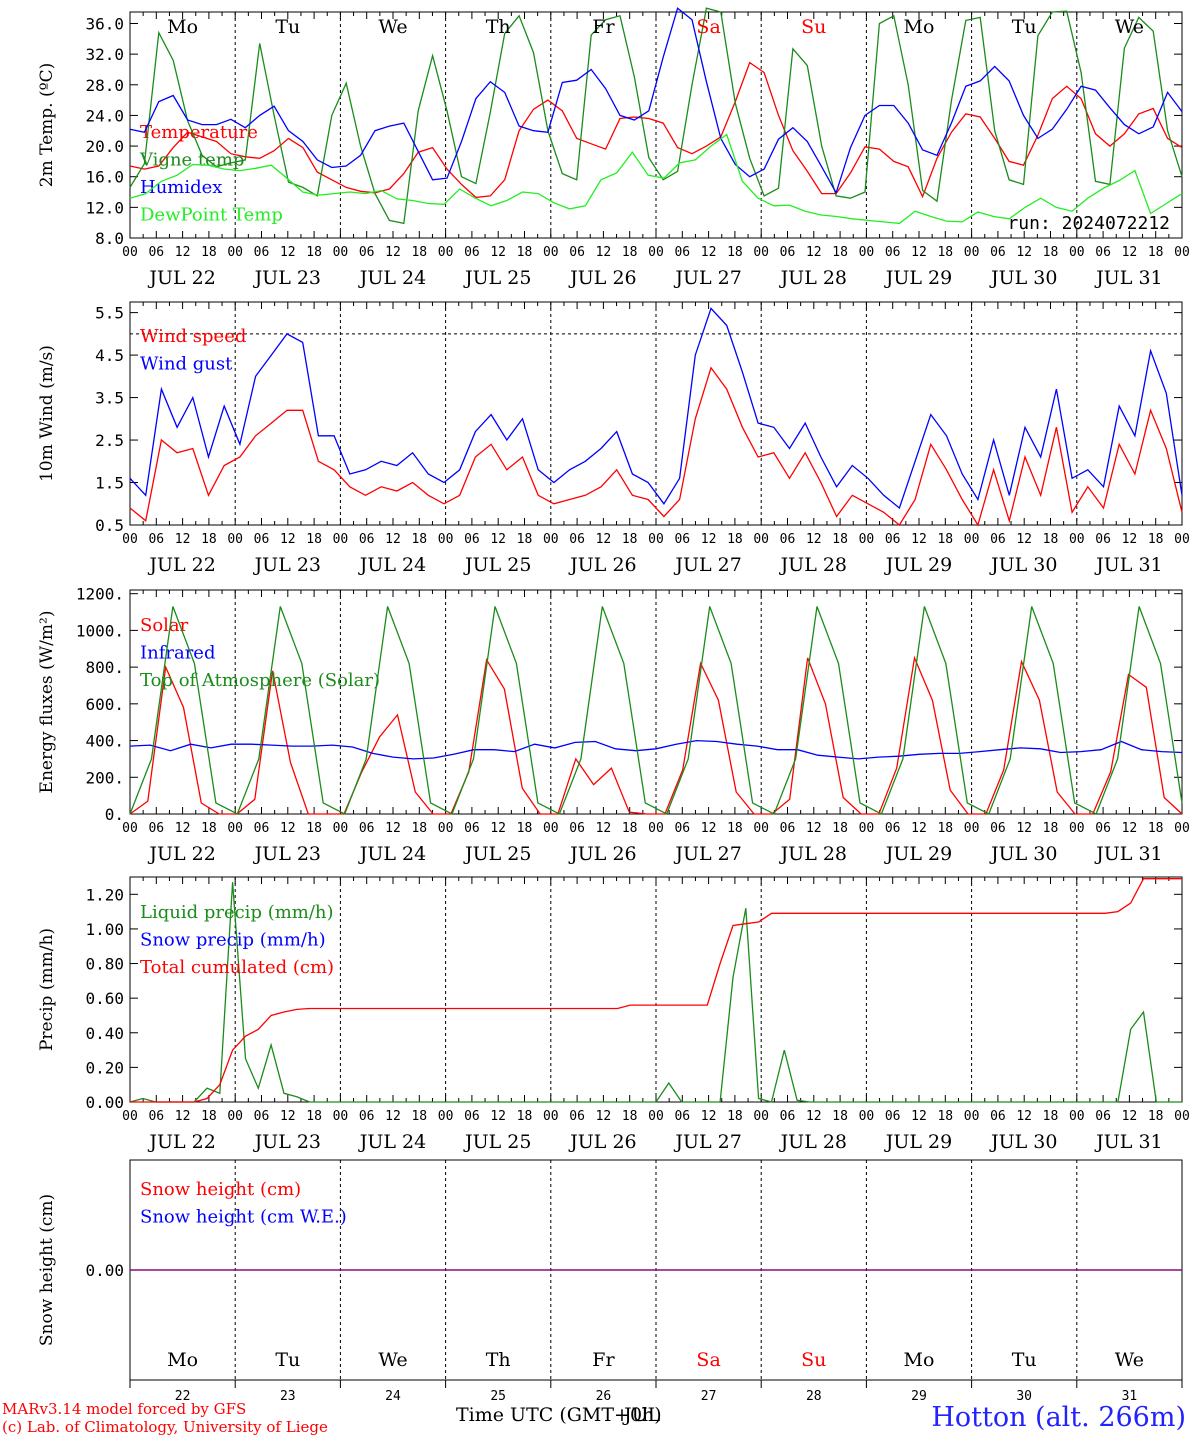  I want to click on wind-day-label: JUL 22, so click(181, 565).